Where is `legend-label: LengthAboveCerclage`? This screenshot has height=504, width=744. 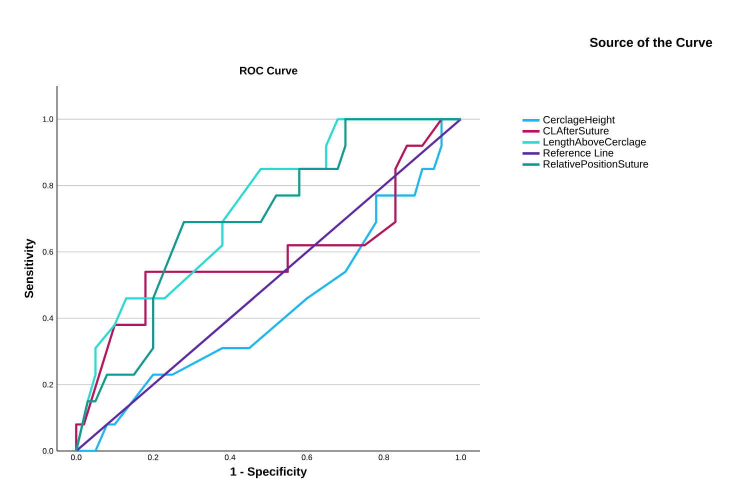 legend-label: LengthAboveCerclage is located at coordinates (595, 143).